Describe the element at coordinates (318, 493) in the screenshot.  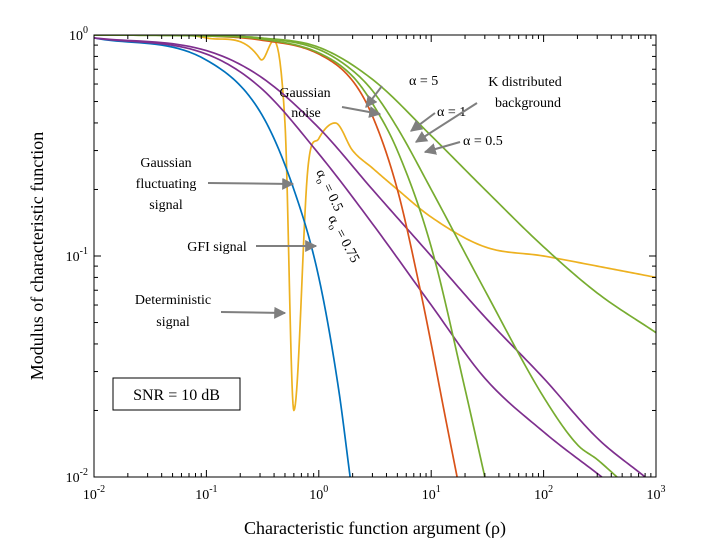
I see `x-tick-label: 10⁰` at that location.